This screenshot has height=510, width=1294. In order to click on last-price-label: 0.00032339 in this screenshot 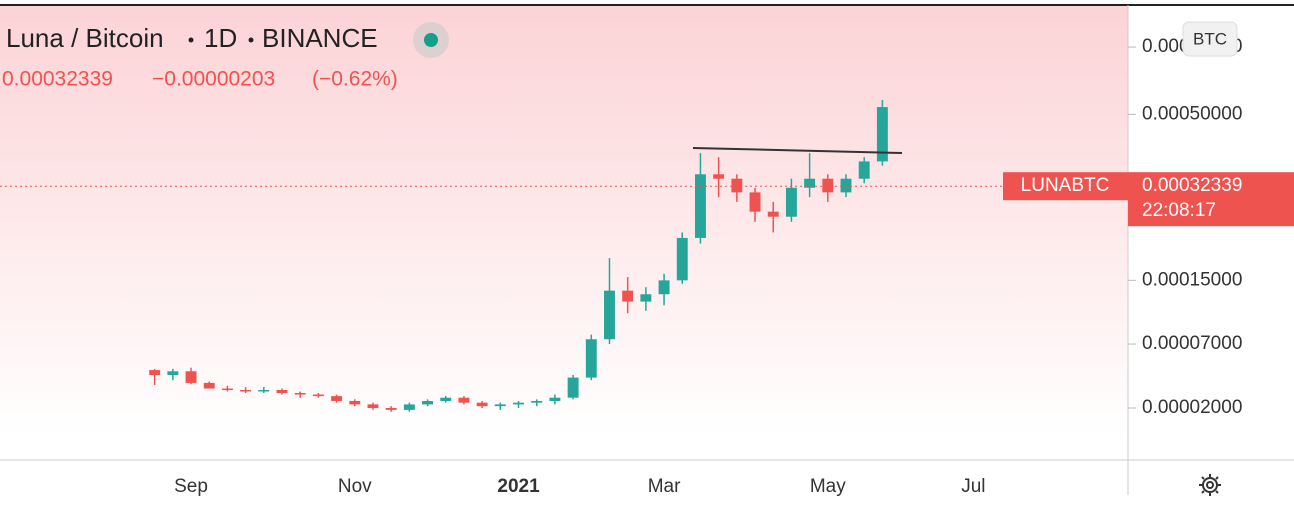, I will do `click(1192, 185)`.